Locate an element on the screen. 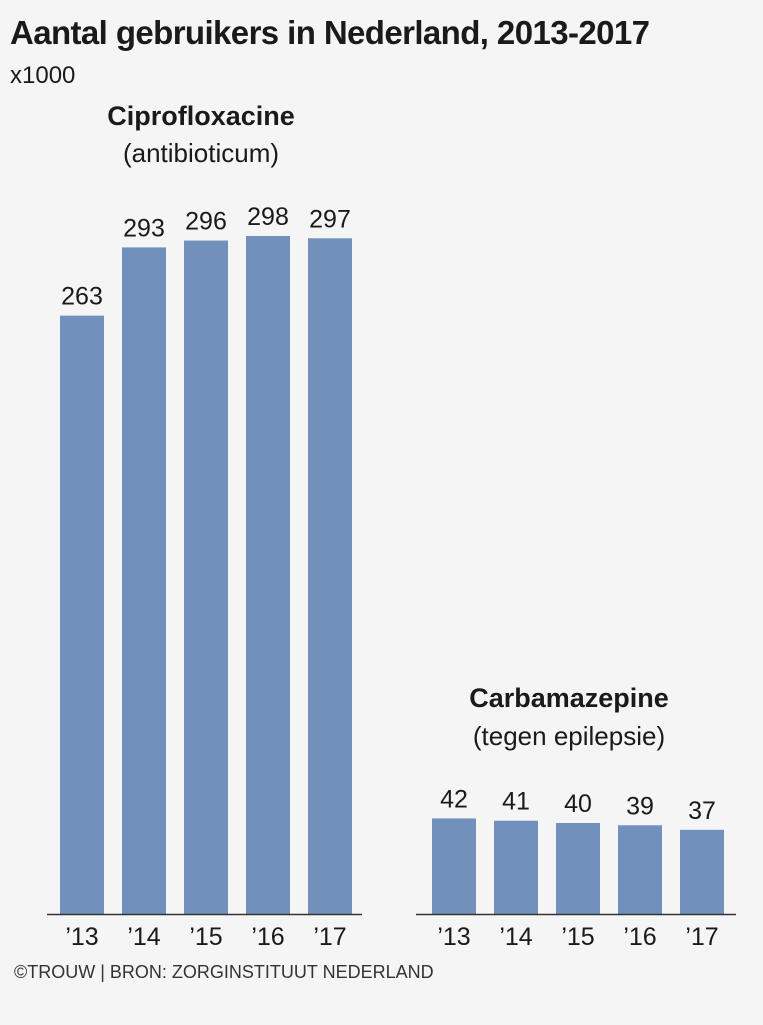 This screenshot has width=763, height=1025. carbamazepine-value-label: 40 is located at coordinates (578, 804).